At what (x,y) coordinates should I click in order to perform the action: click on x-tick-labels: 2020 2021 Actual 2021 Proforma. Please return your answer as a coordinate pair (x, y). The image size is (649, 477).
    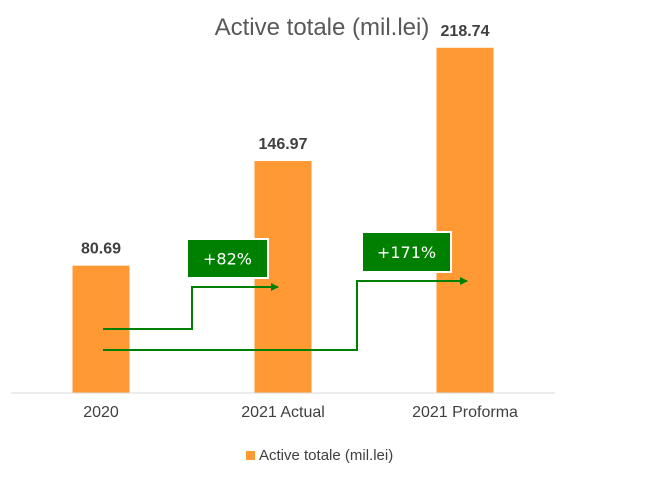
    Looking at the image, I should click on (300, 412).